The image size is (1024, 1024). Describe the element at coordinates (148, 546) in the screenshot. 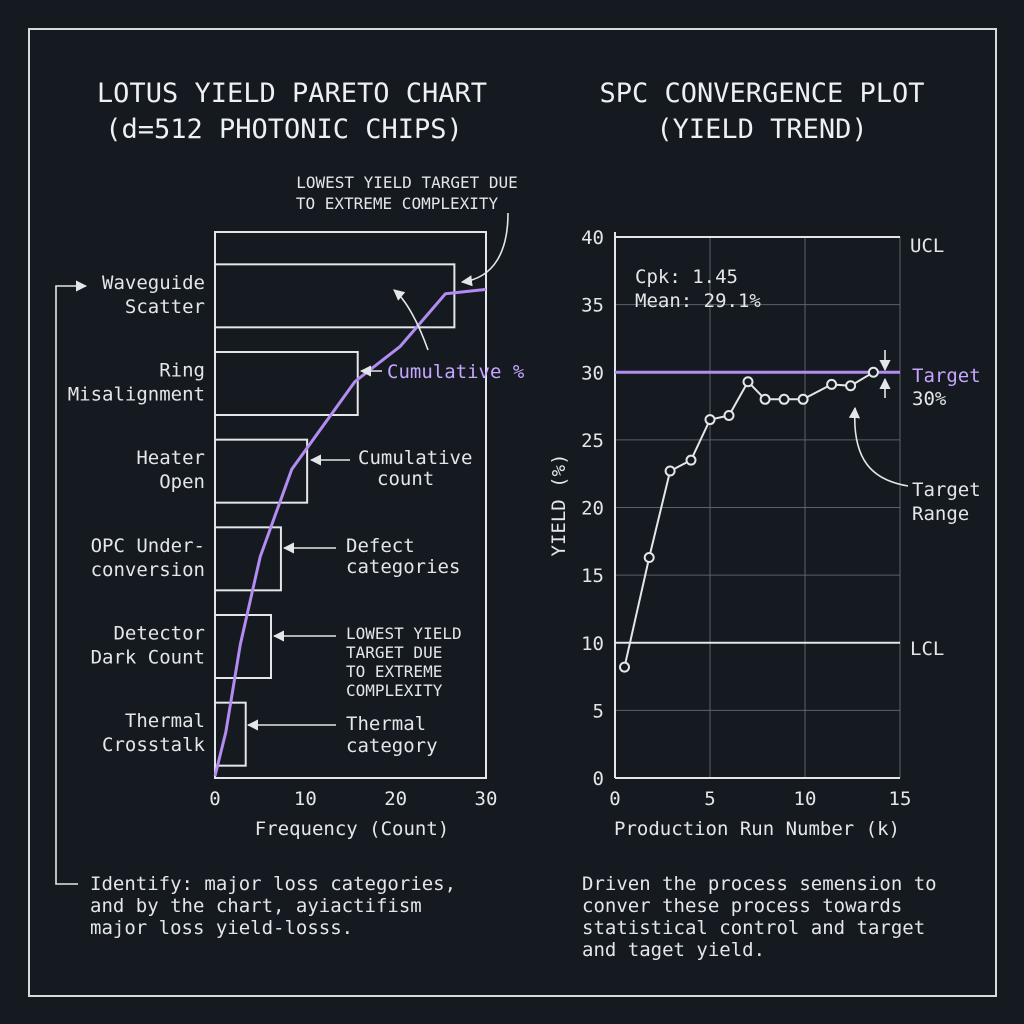

I see `pareto-category-label: OPC Under-` at that location.